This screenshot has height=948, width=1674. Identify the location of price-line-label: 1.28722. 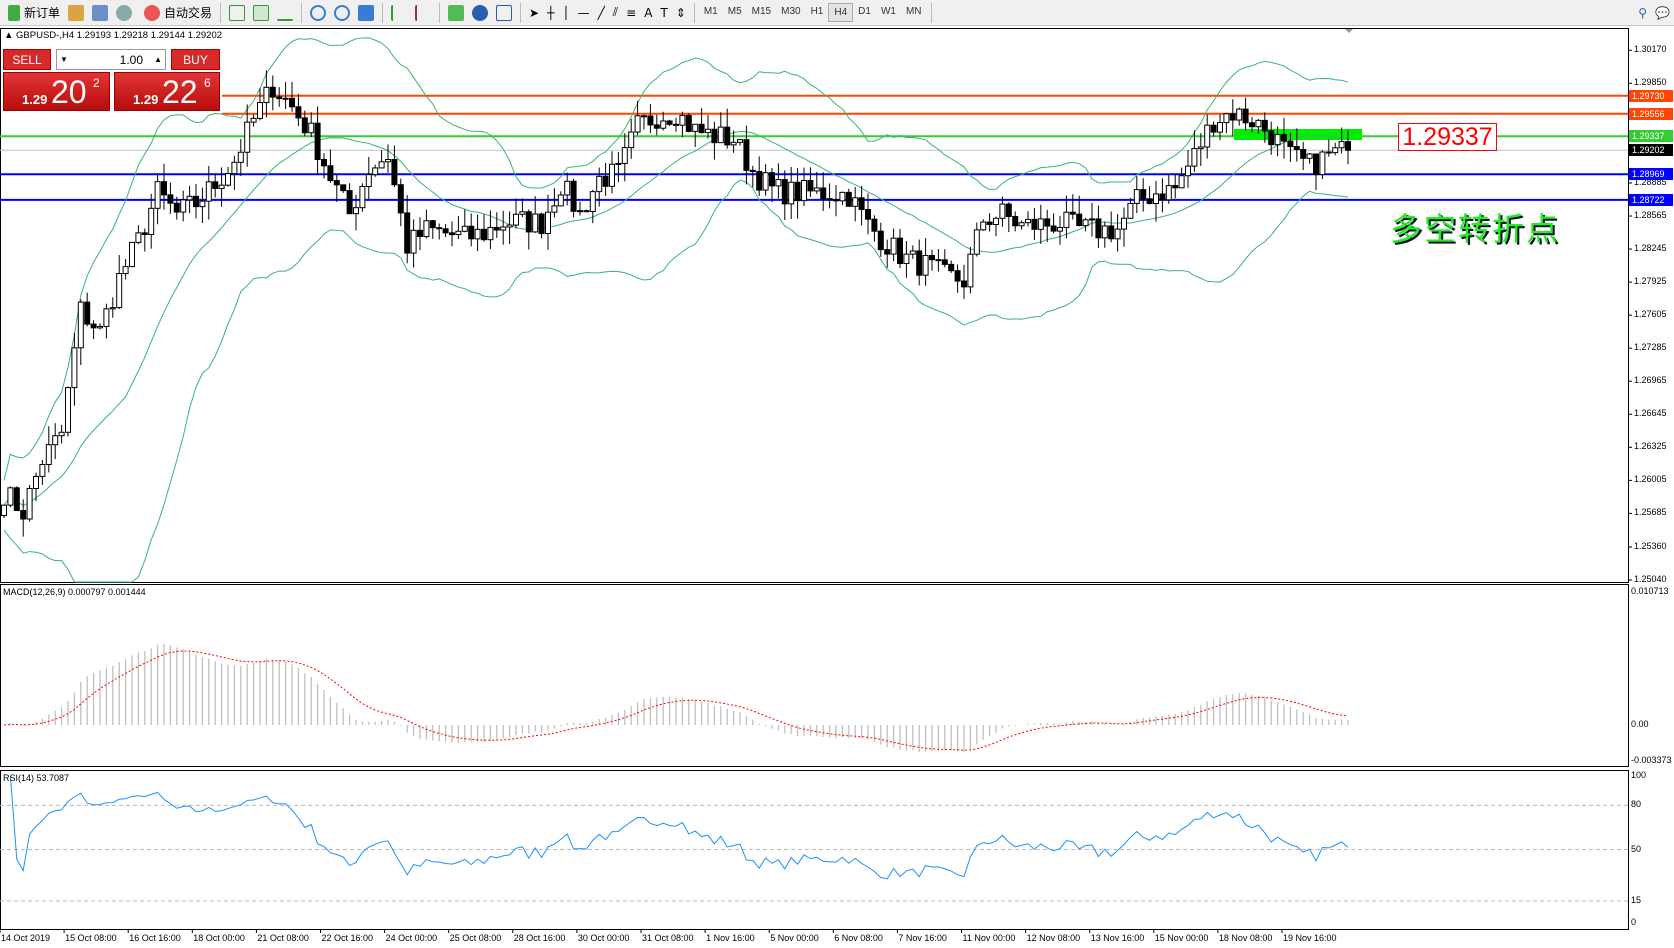
(1651, 199).